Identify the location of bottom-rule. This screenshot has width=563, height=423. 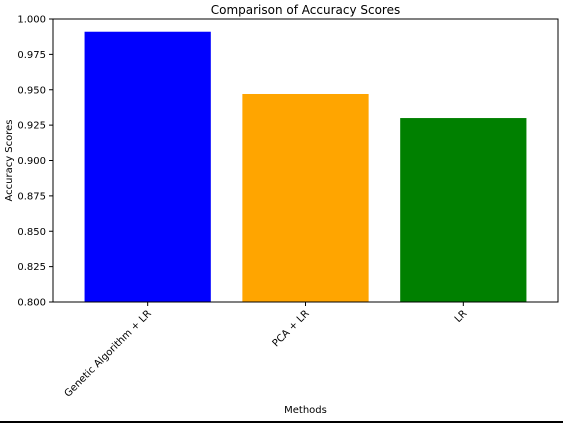
(281, 422).